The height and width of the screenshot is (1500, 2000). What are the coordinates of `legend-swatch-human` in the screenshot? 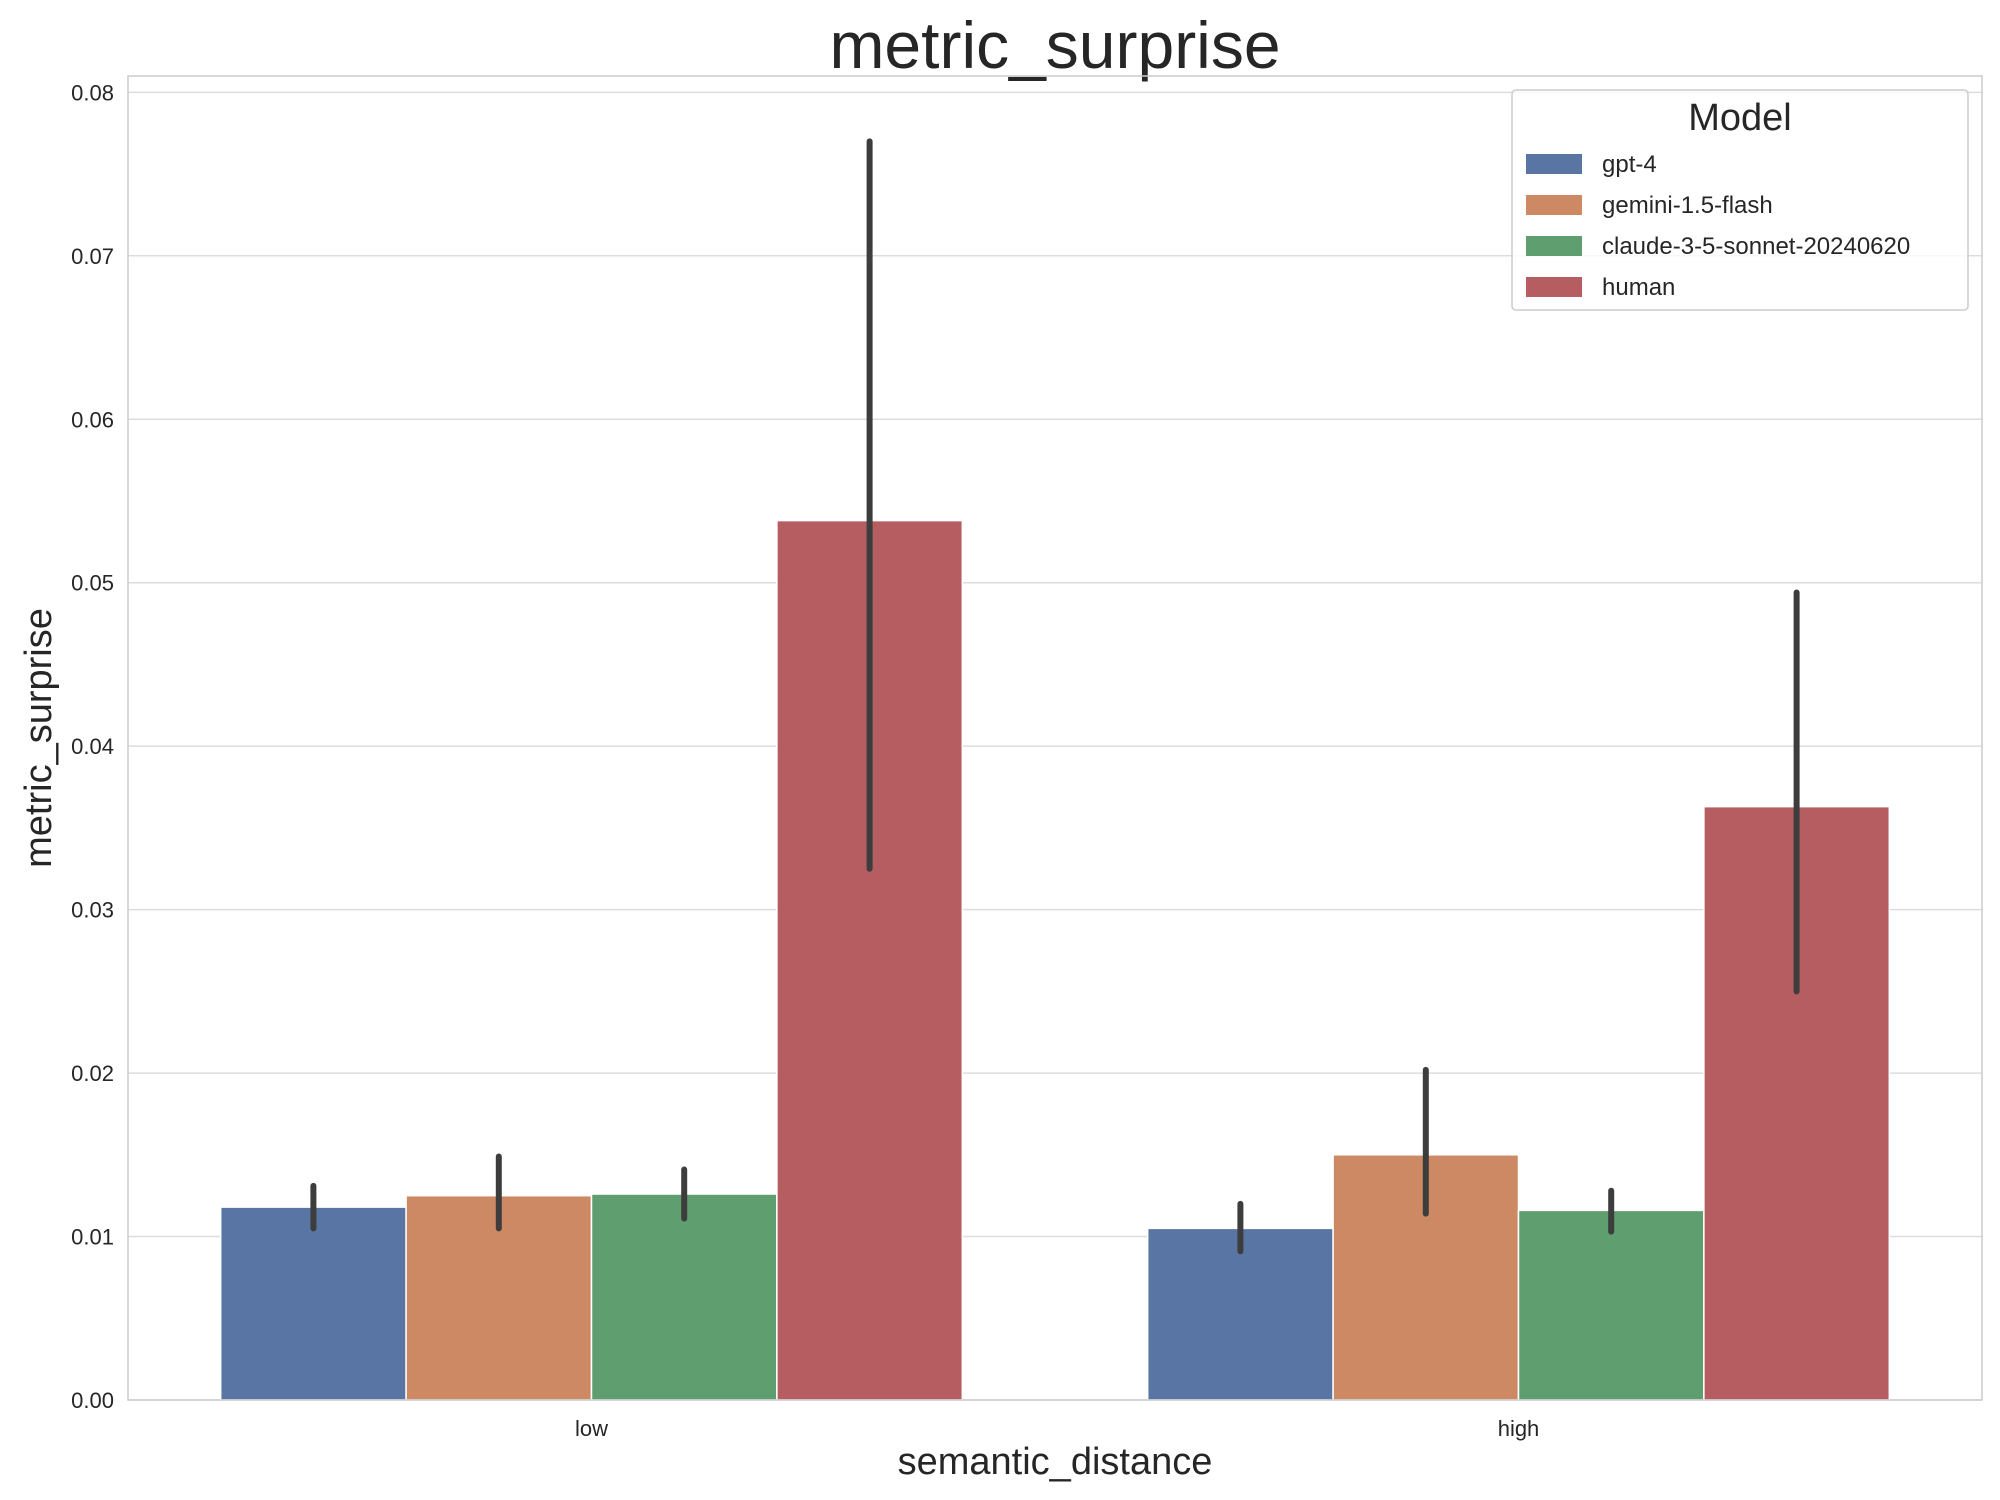 It's located at (1554, 287).